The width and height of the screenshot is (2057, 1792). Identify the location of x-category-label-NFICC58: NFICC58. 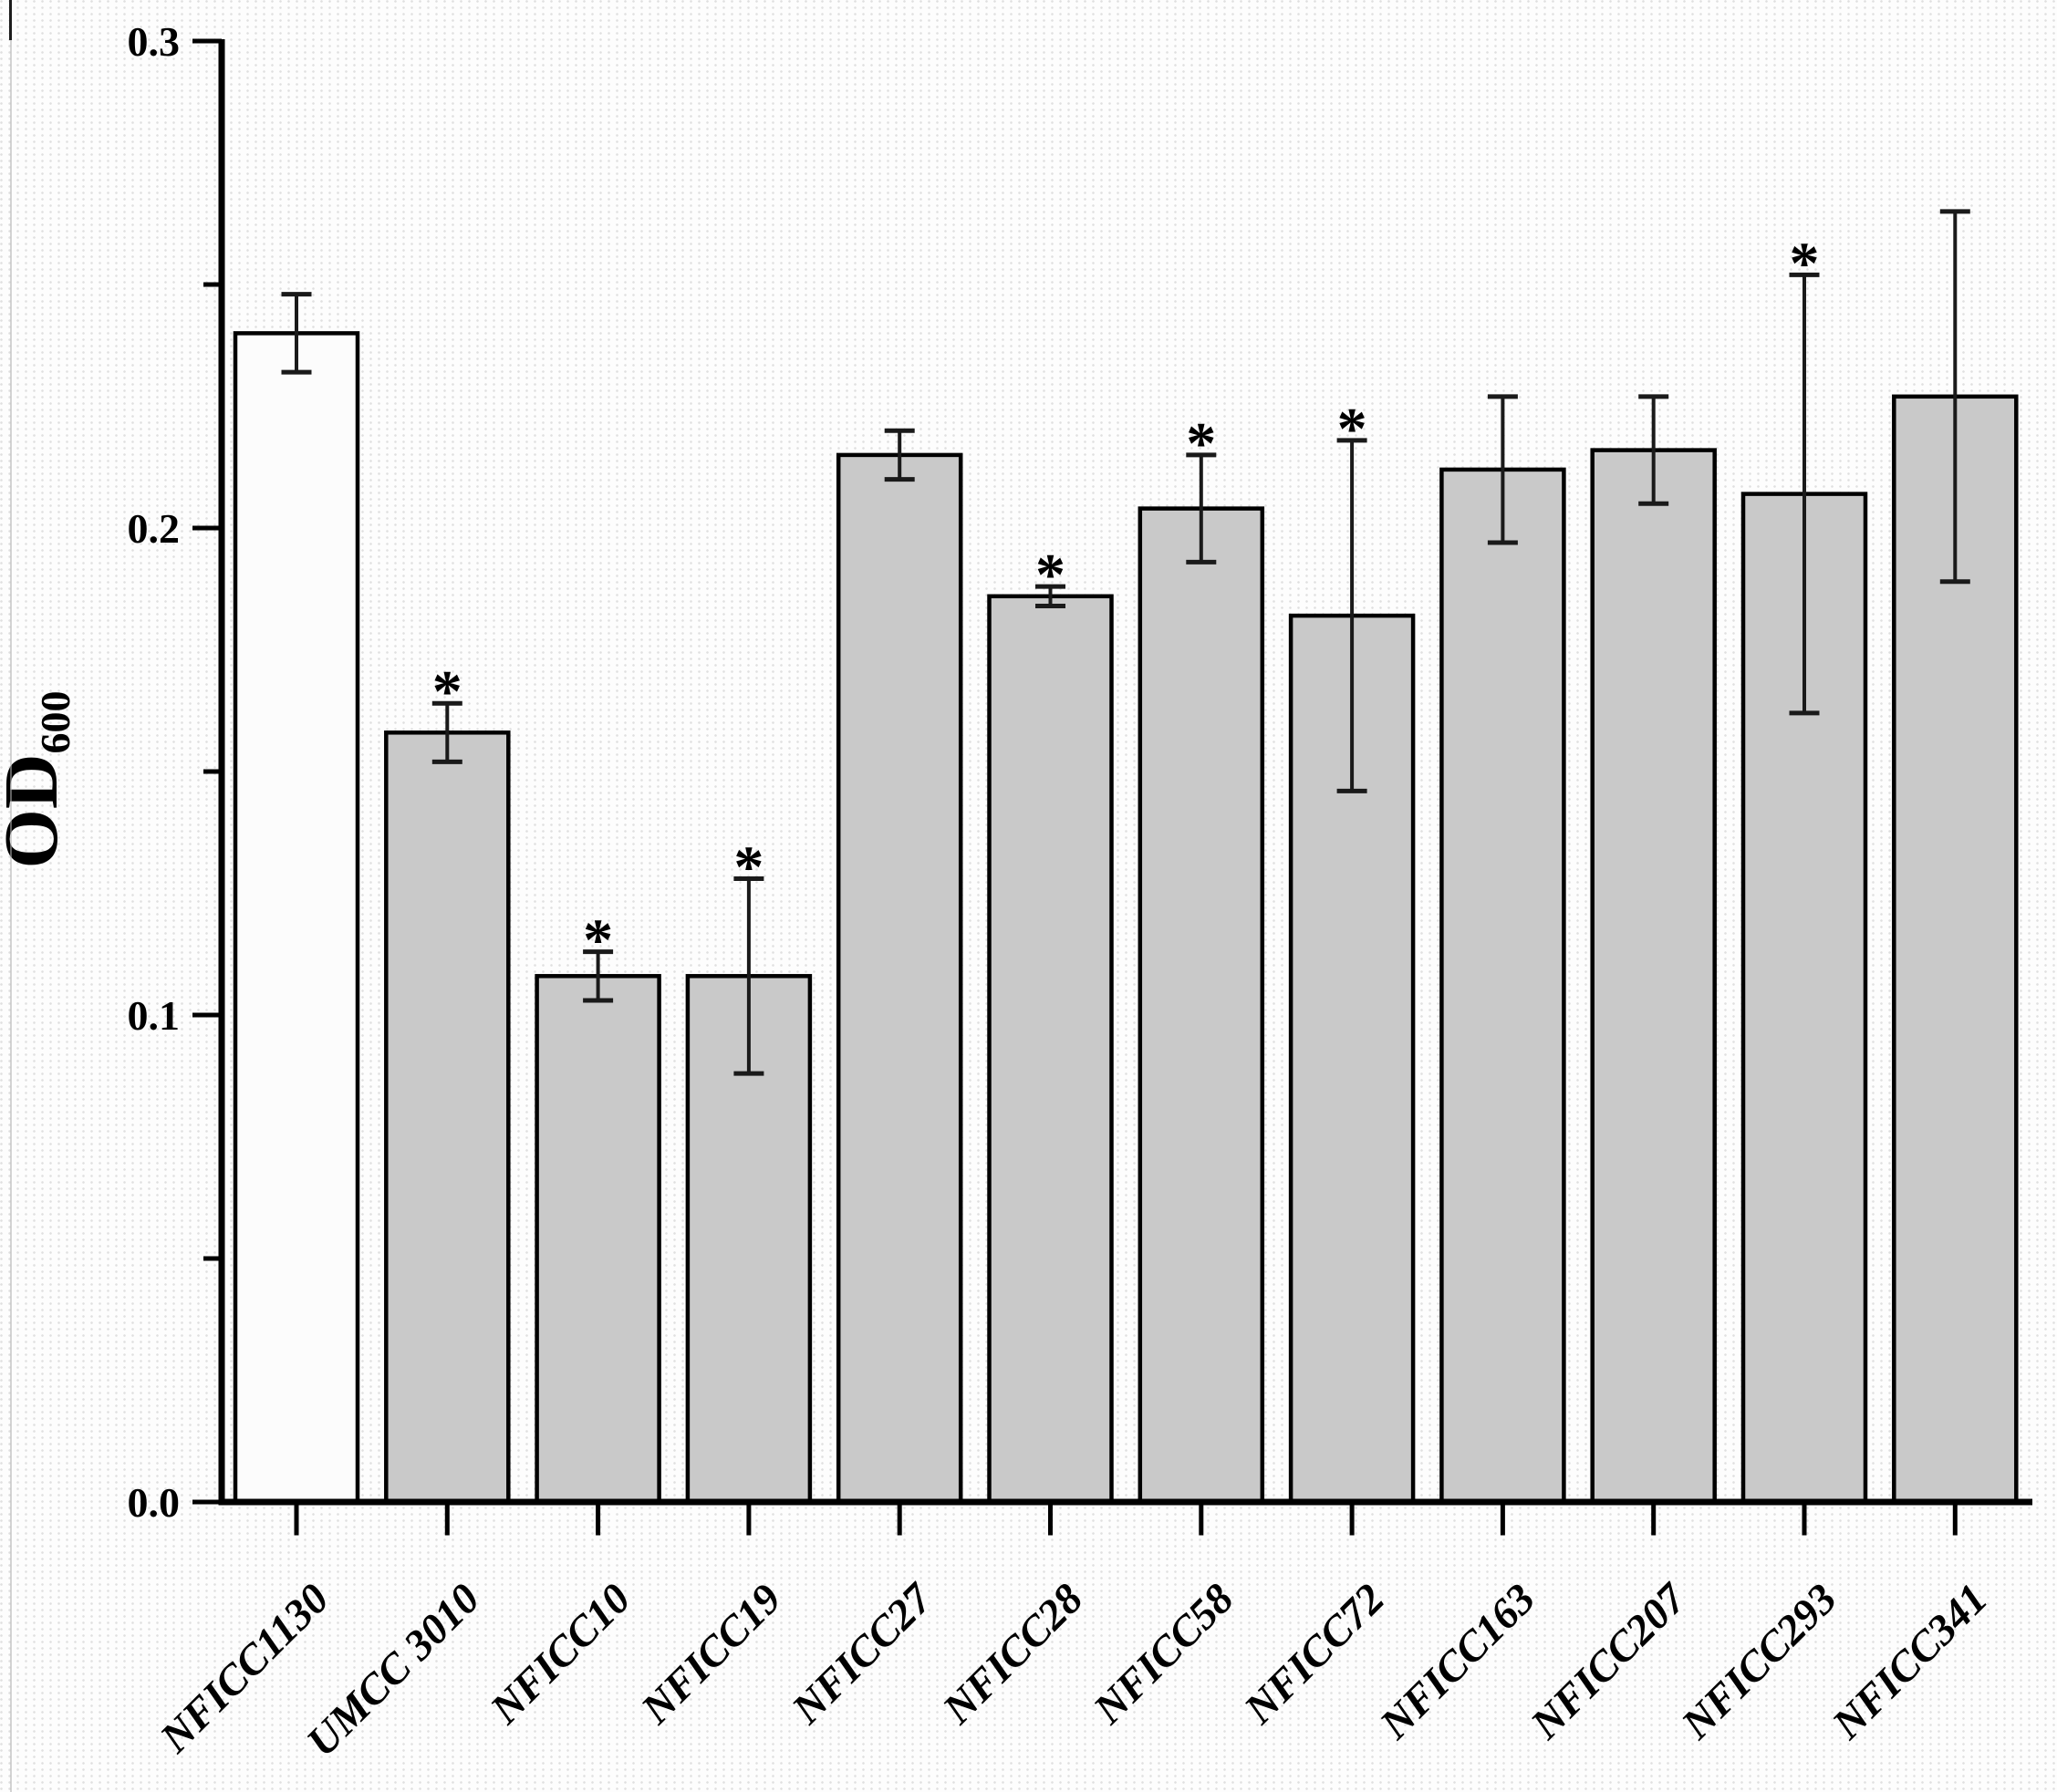
(1163, 1655).